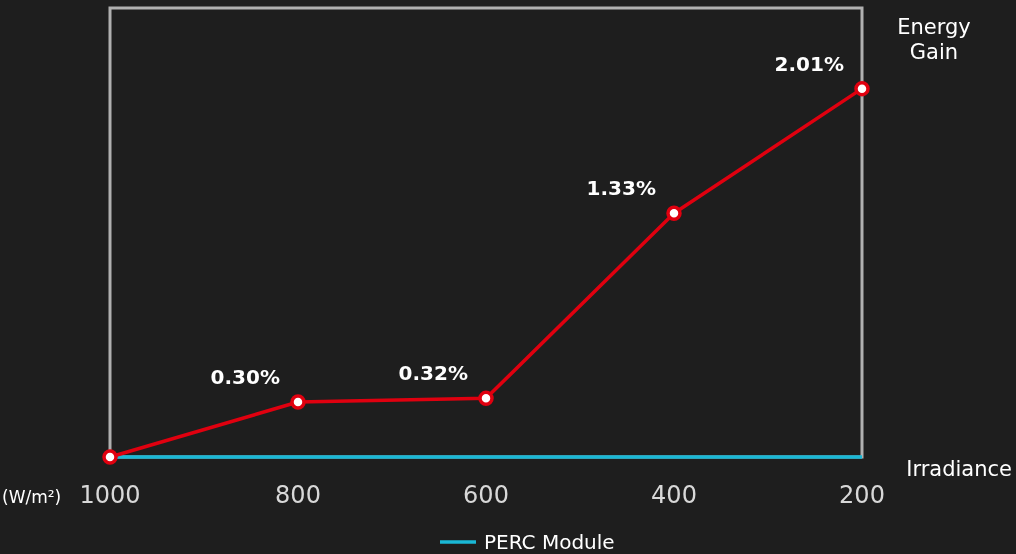  I want to click on x-axis-title: Irradiance, so click(959, 469).